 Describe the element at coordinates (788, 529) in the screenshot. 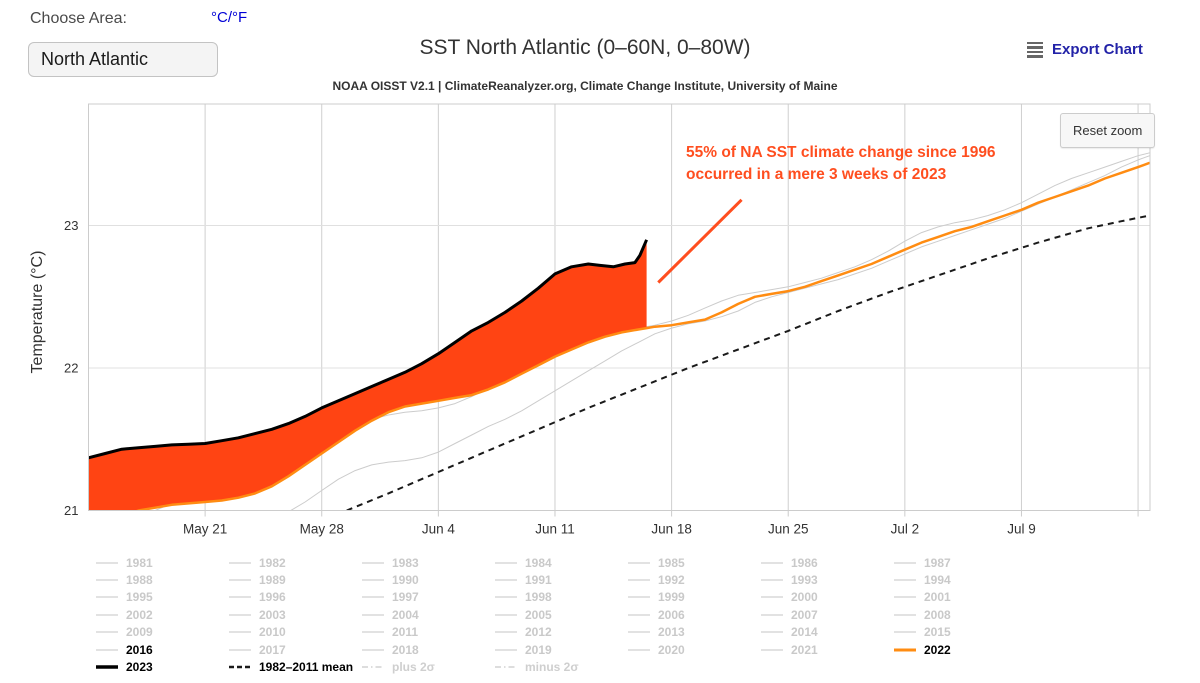

I see `x-tick-label: Jun 25` at that location.